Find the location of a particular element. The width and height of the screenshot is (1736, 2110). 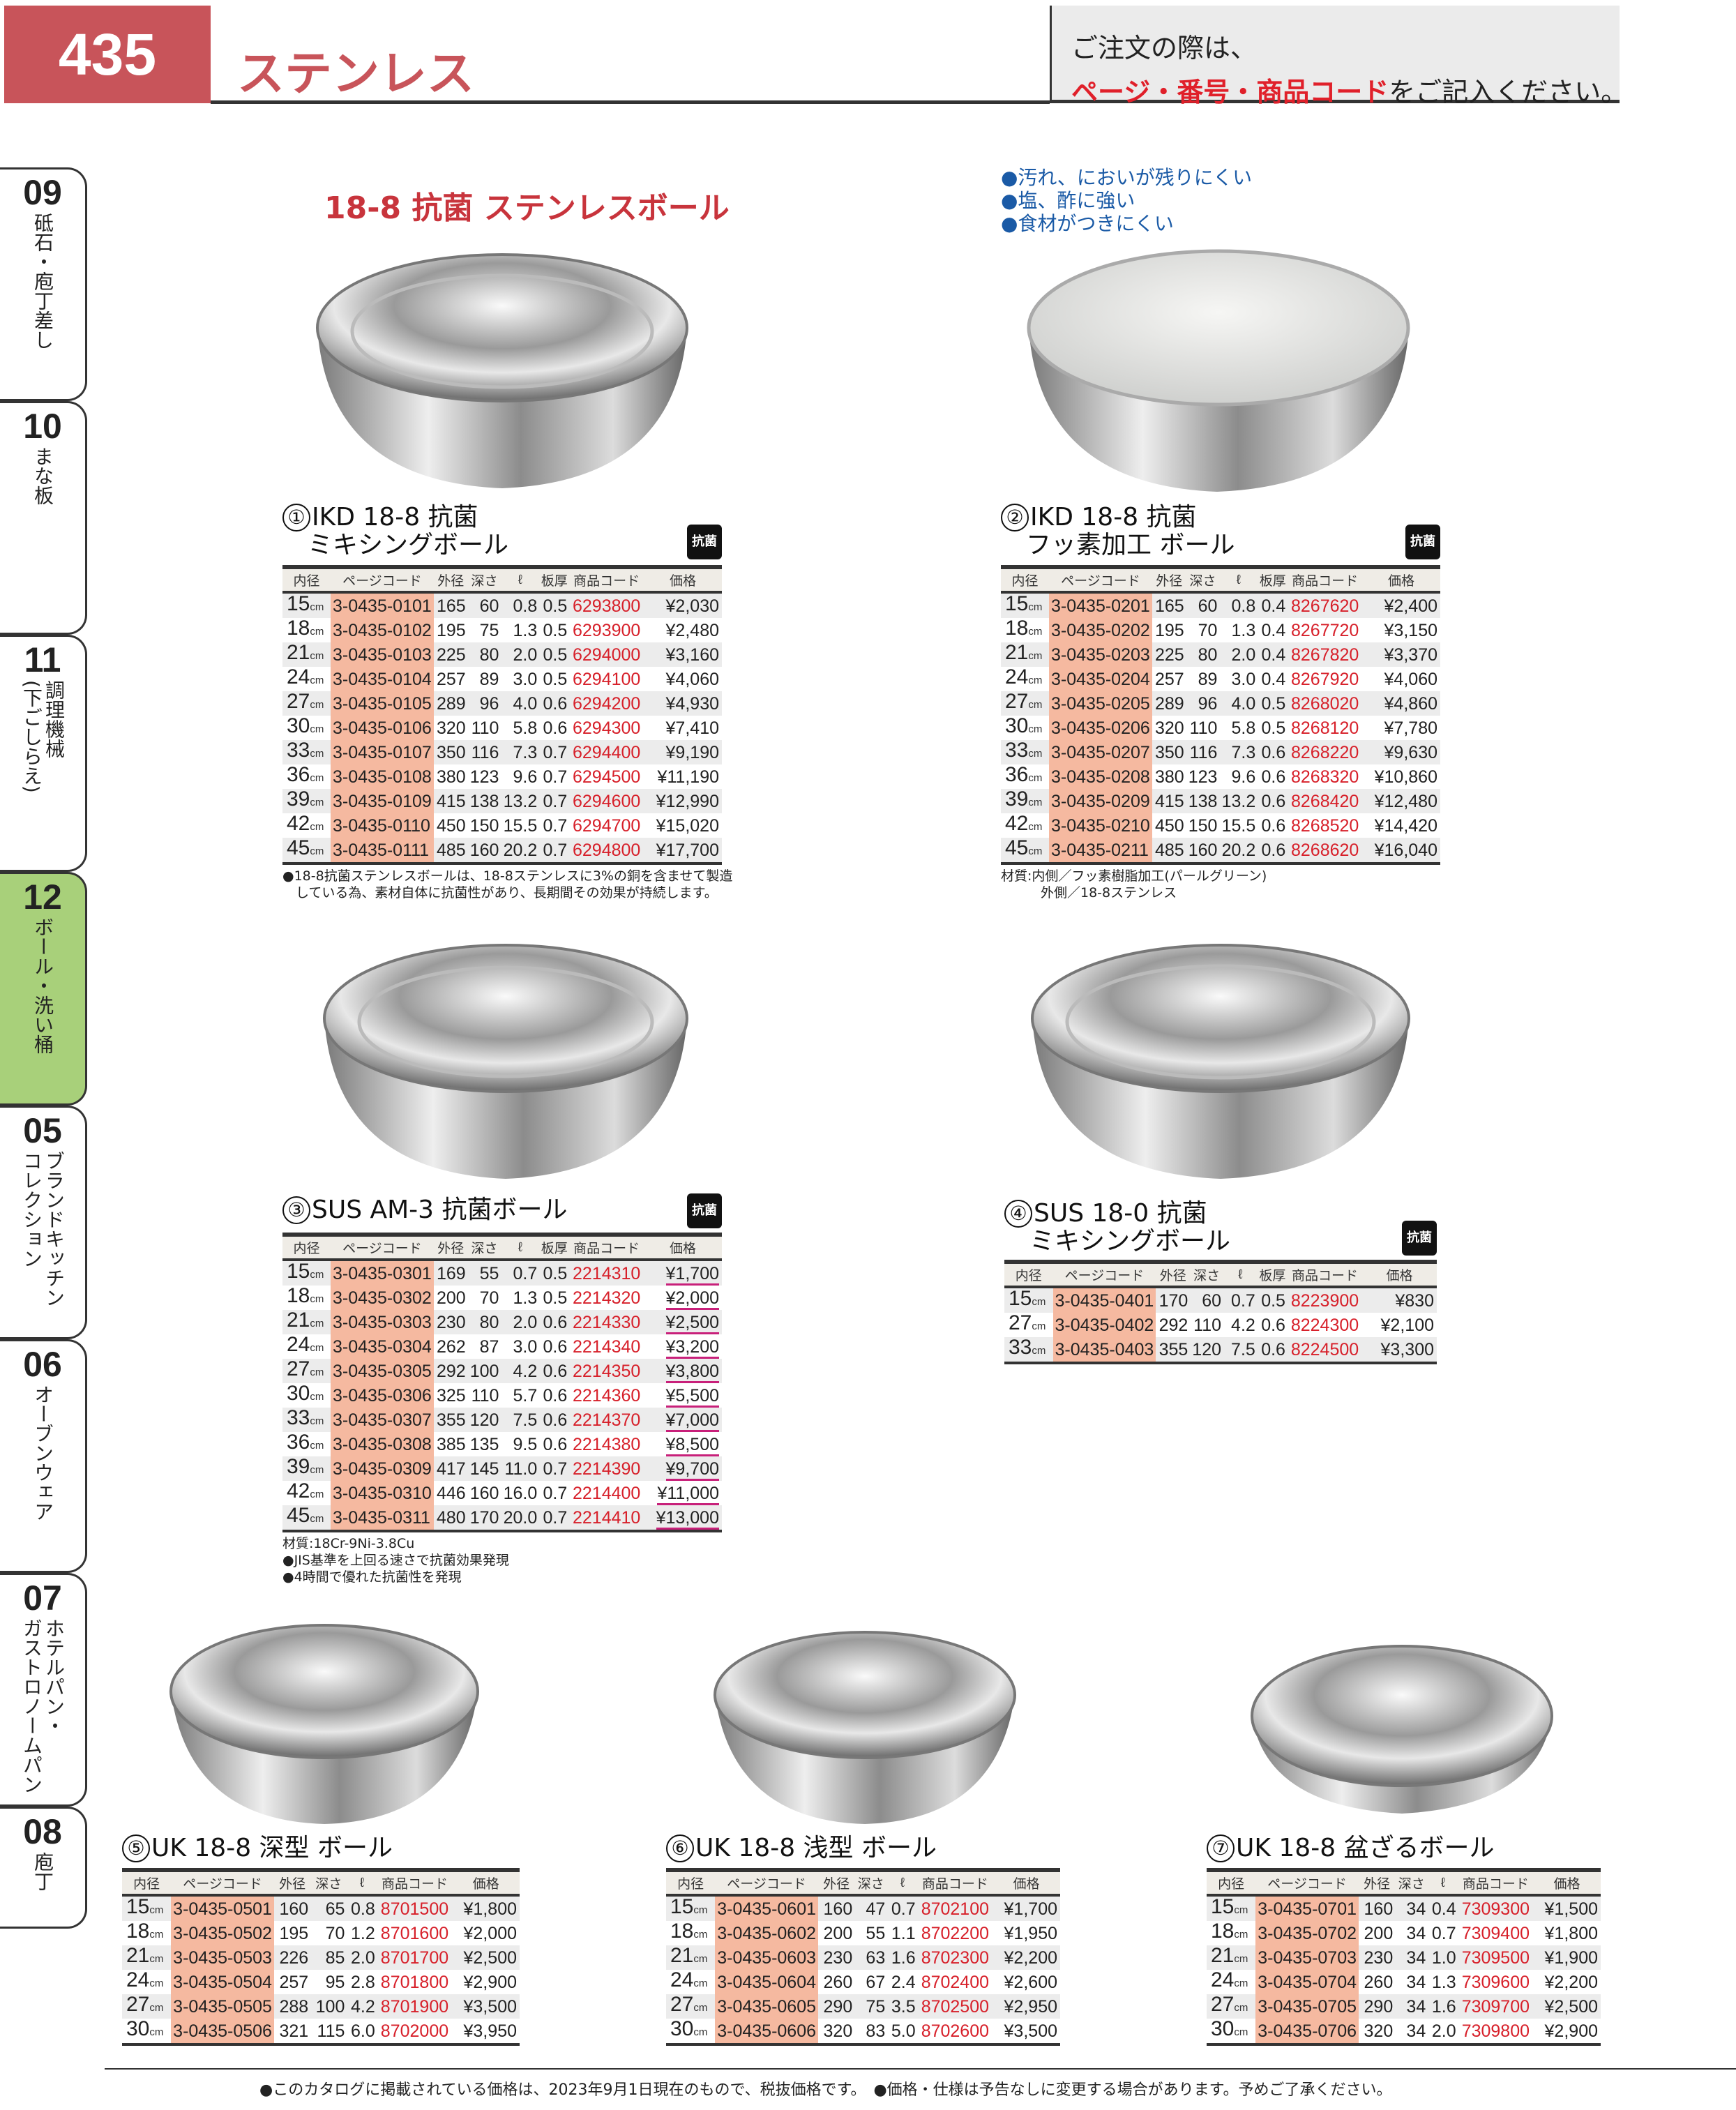

order-note-line2: ページ・番号・商品コードをご記入ください。 is located at coordinates (1349, 90).